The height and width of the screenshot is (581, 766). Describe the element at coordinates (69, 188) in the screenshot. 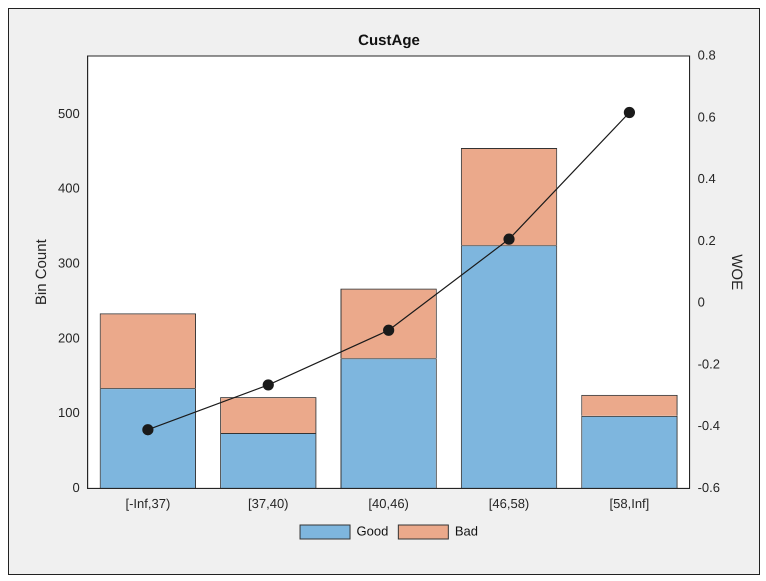

I see `y-tick-label: 400` at that location.